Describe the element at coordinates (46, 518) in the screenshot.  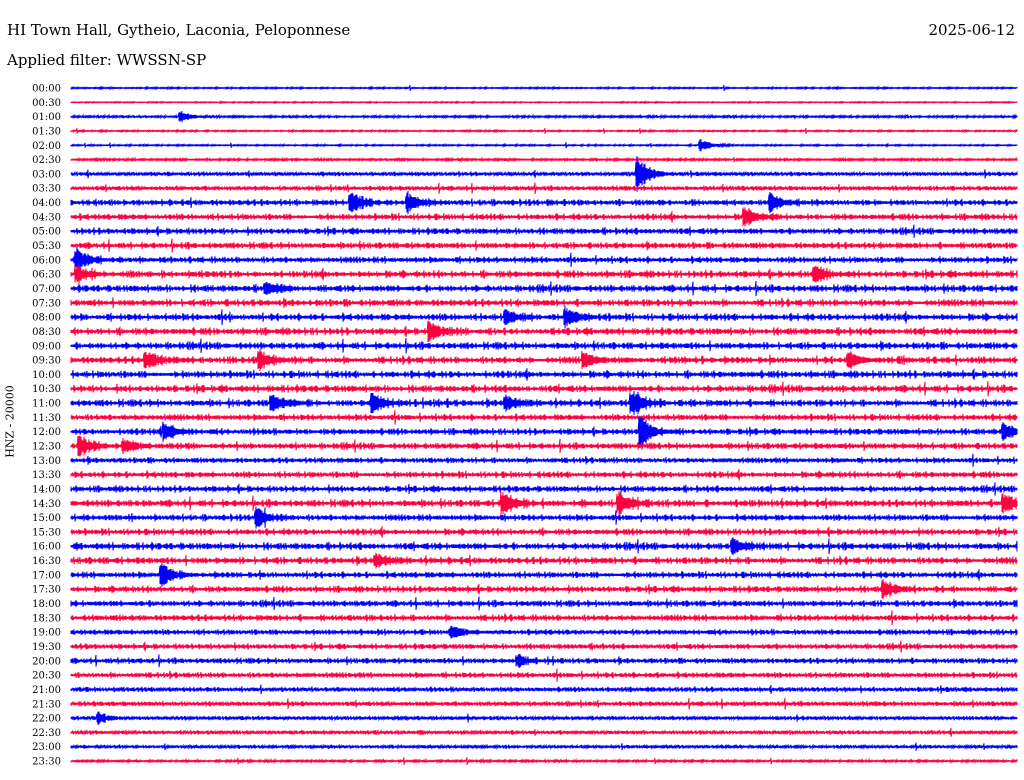
I see `row-time-label: 15:00` at that location.